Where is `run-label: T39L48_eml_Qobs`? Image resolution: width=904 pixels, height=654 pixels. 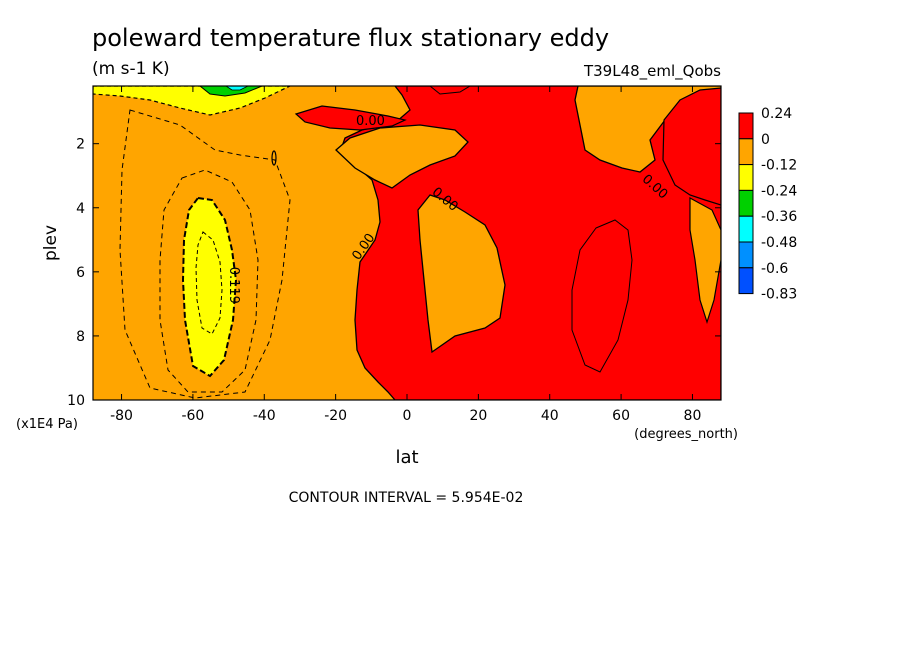 run-label: T39L48_eml_Qobs is located at coordinates (652, 71).